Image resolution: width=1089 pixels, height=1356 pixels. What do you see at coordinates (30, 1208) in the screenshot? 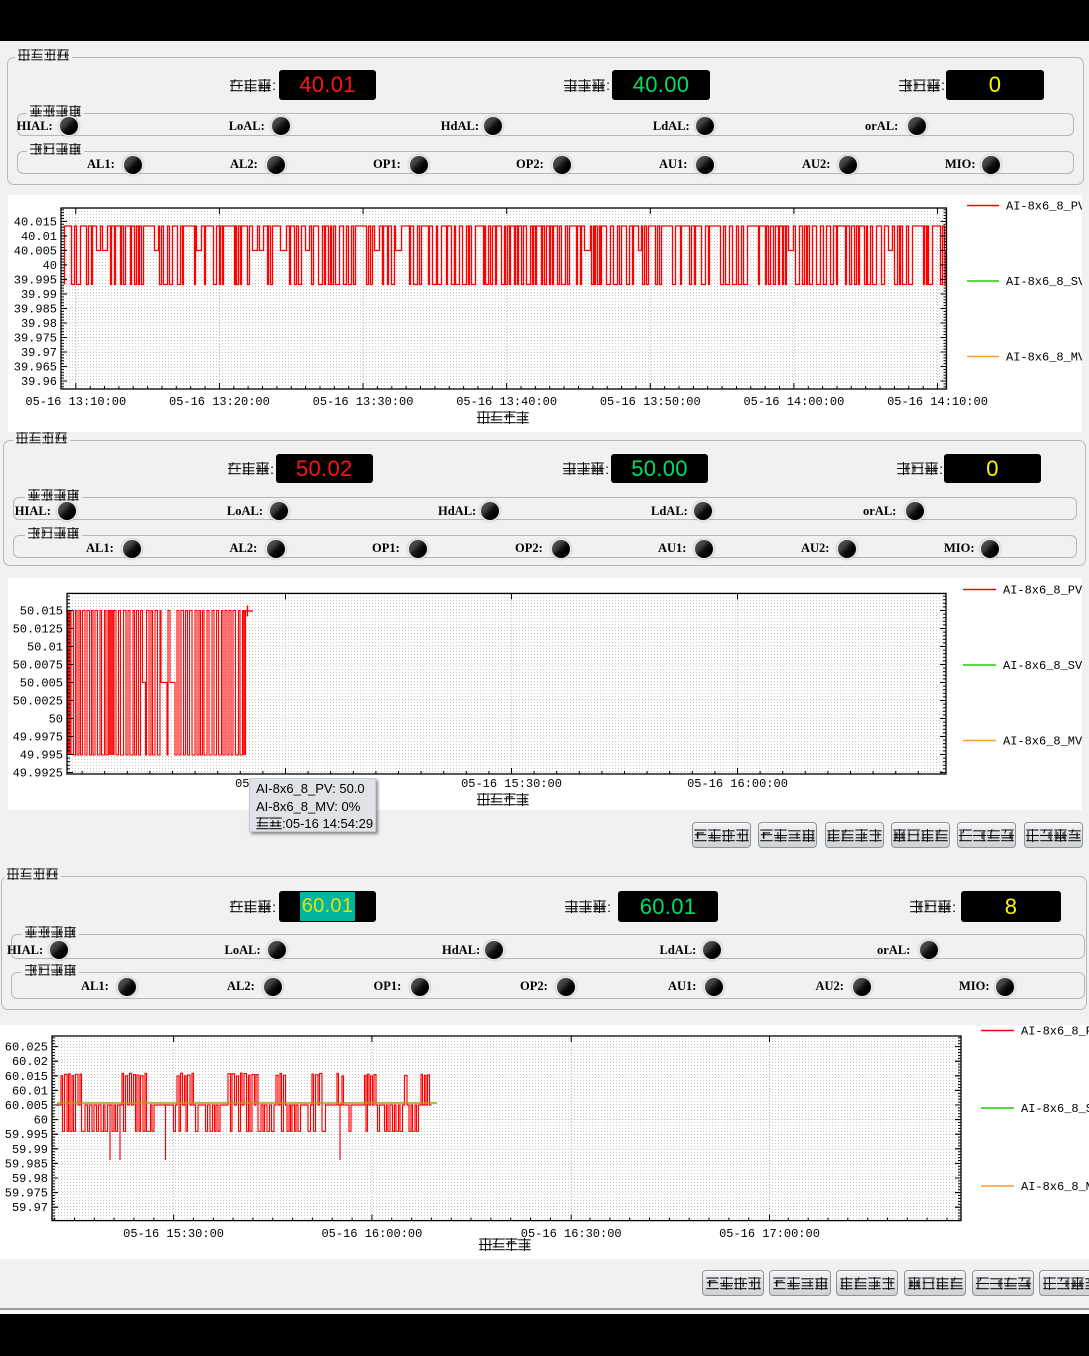
I see `svg-text: 59.97` at bounding box center [30, 1208].